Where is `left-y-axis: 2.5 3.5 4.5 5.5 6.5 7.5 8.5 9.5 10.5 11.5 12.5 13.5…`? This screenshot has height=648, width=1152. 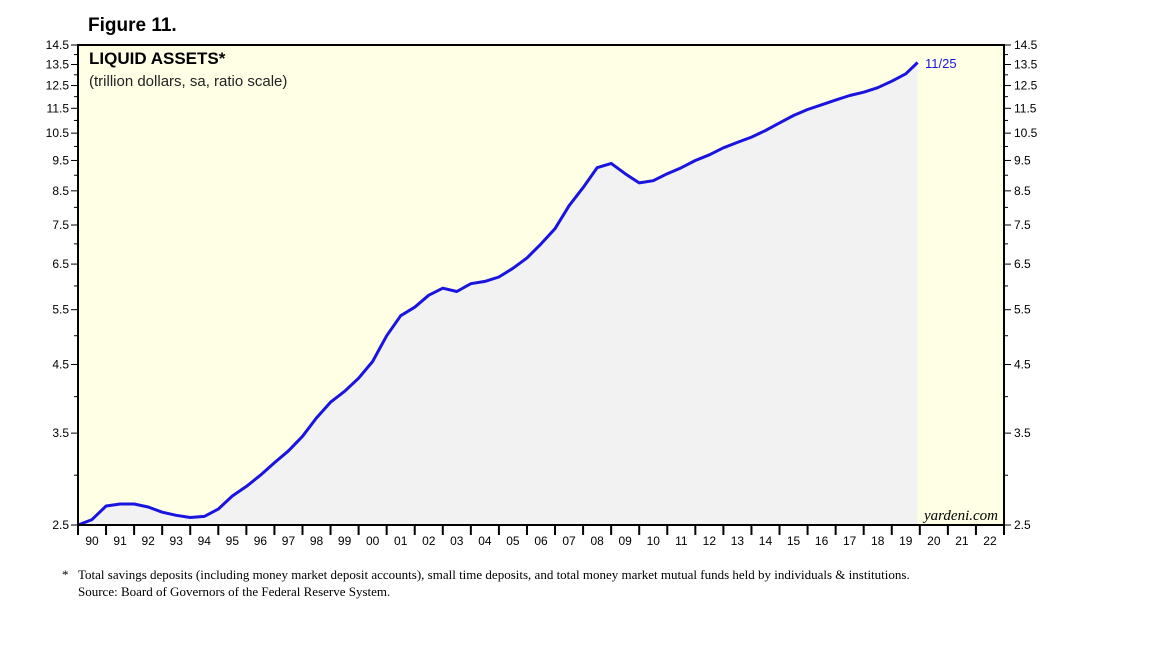
left-y-axis: 2.5 3.5 4.5 5.5 6.5 7.5 8.5 9.5 10.5 11.5 12.5 13.5… is located at coordinates (62, 285).